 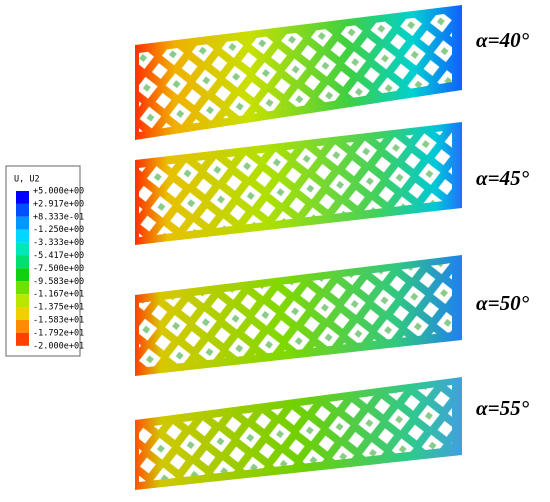 What do you see at coordinates (58, 192) in the screenshot?
I see `legend-label: +5.000e+00` at bounding box center [58, 192].